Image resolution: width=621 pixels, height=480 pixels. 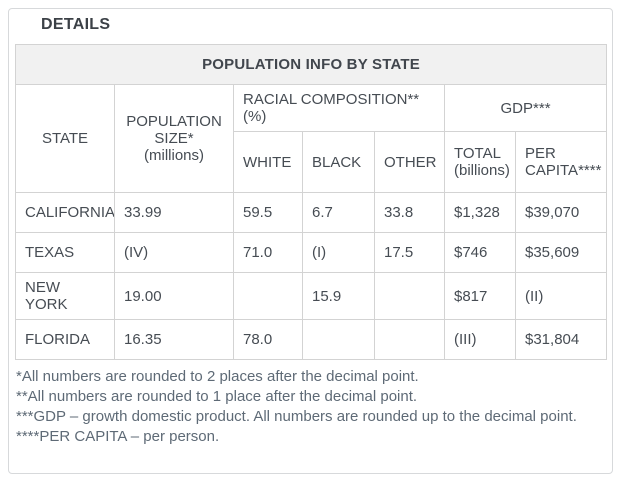 I want to click on column-header-white: WHITE, so click(x=268, y=162).